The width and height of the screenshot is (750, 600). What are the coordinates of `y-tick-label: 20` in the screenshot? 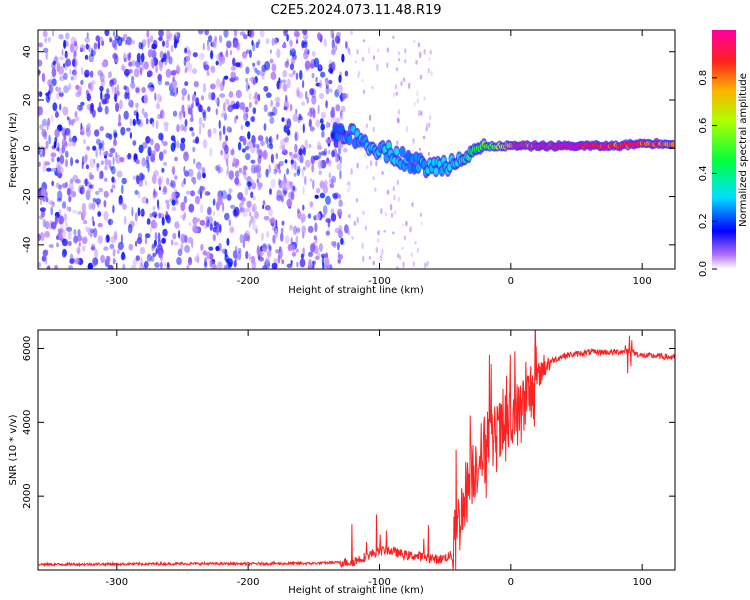 It's located at (27, 100).